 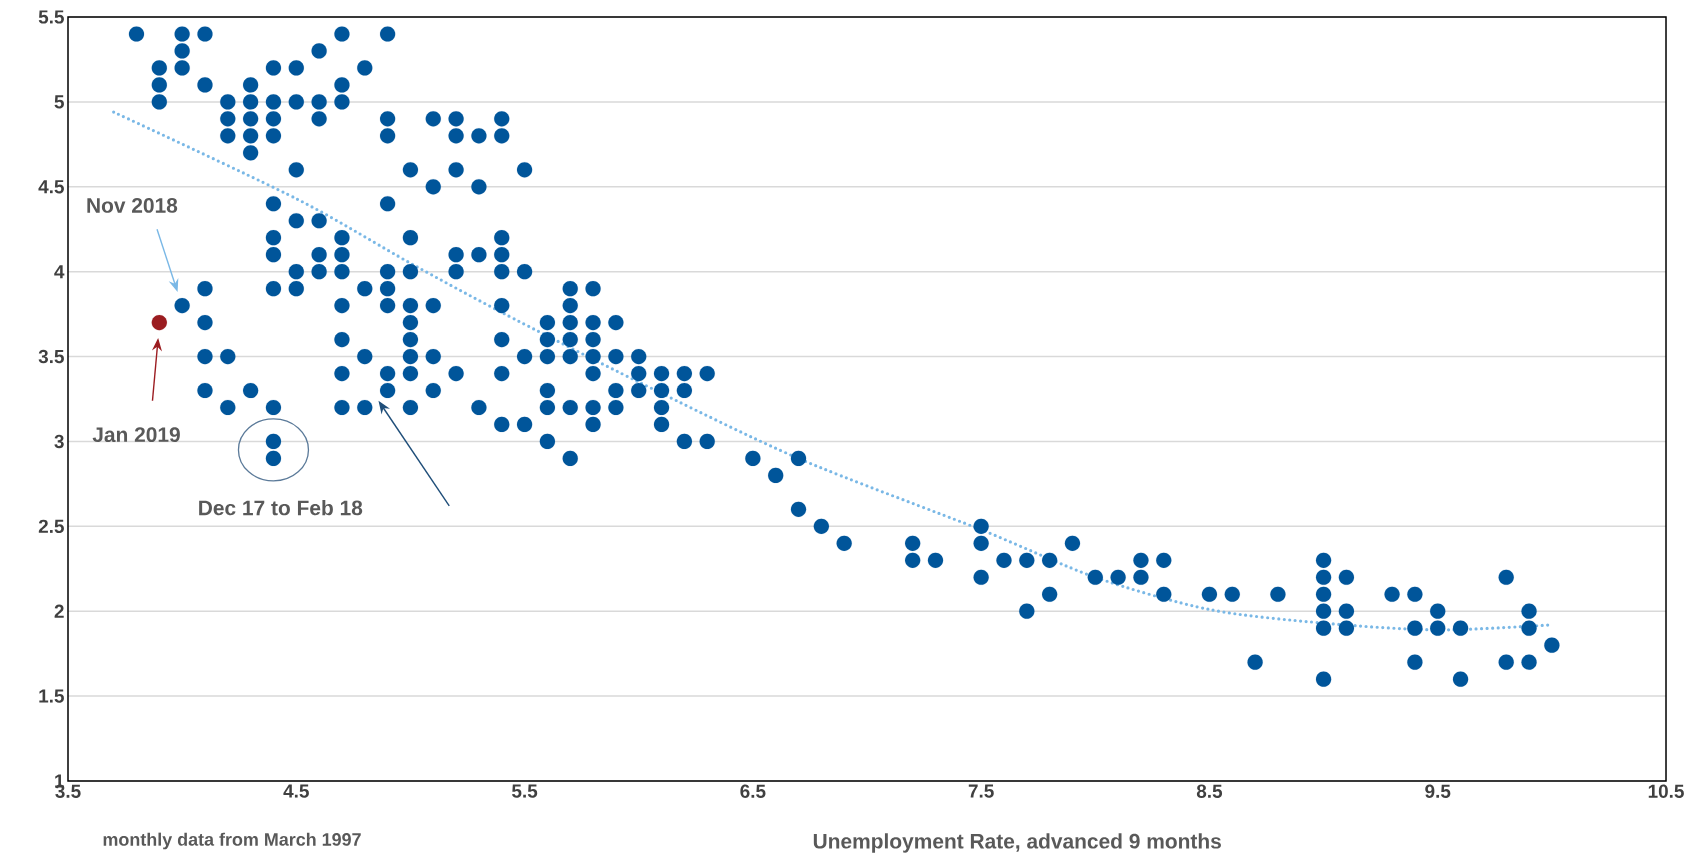 I want to click on y-tick-label: 3, so click(x=59, y=441).